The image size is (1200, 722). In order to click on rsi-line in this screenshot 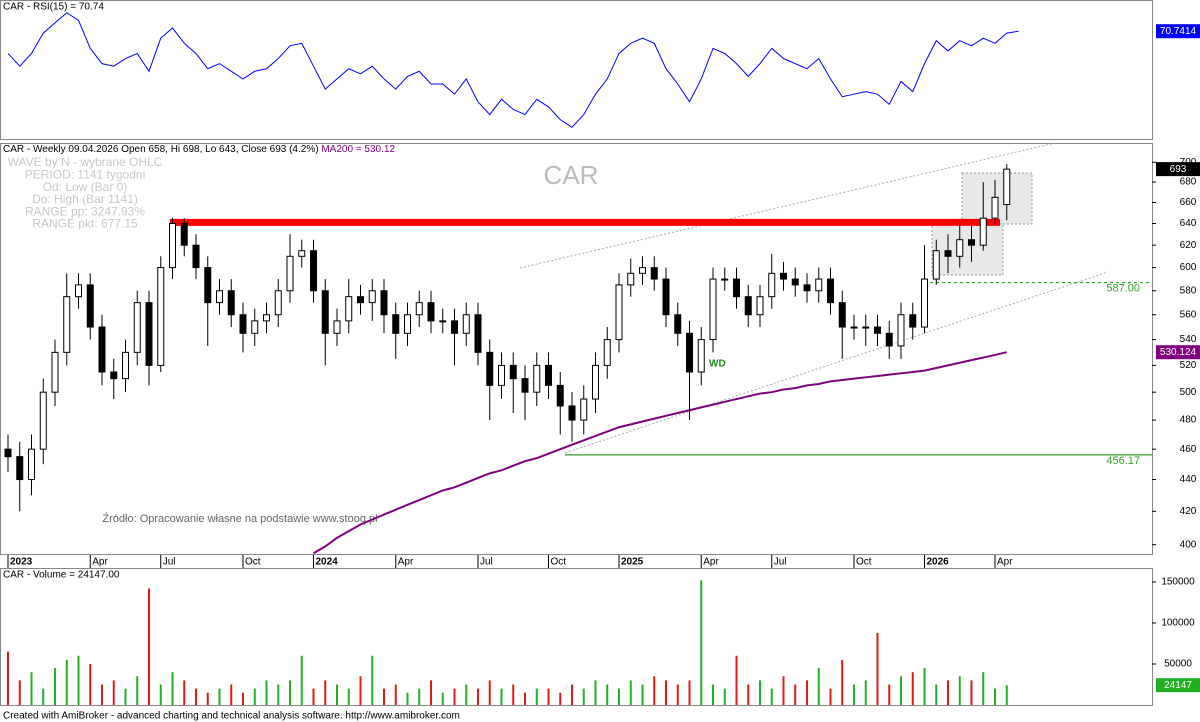, I will do `click(513, 70)`.